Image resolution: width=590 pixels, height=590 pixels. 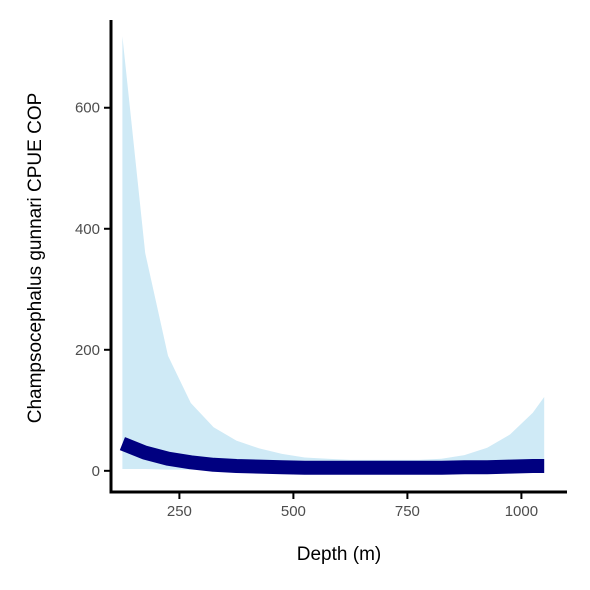 What do you see at coordinates (179, 511) in the screenshot?
I see `x-tick-label: 250` at bounding box center [179, 511].